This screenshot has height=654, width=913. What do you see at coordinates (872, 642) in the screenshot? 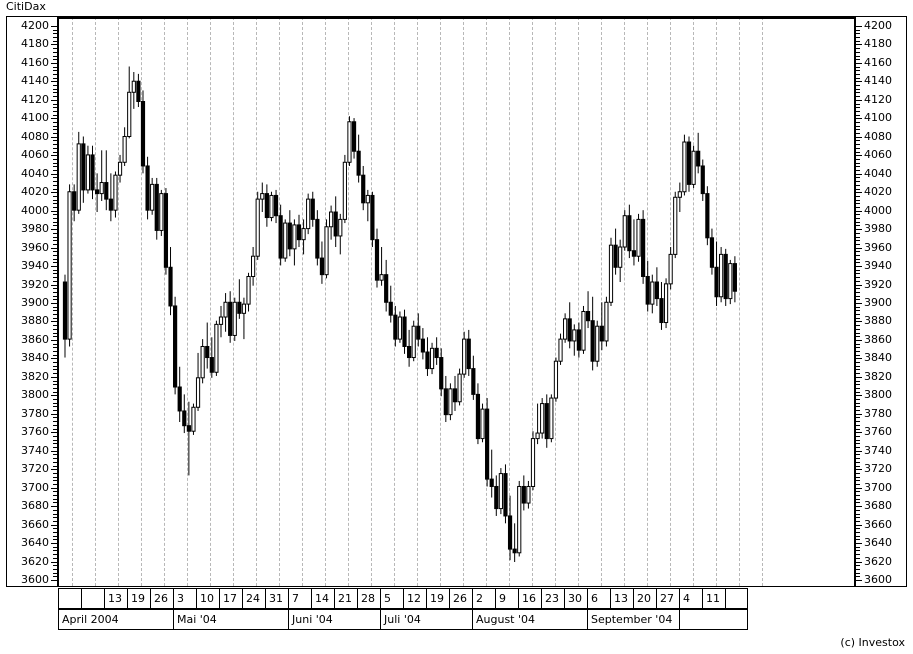
I see `copyright-footer: (c) Investox` at bounding box center [872, 642].